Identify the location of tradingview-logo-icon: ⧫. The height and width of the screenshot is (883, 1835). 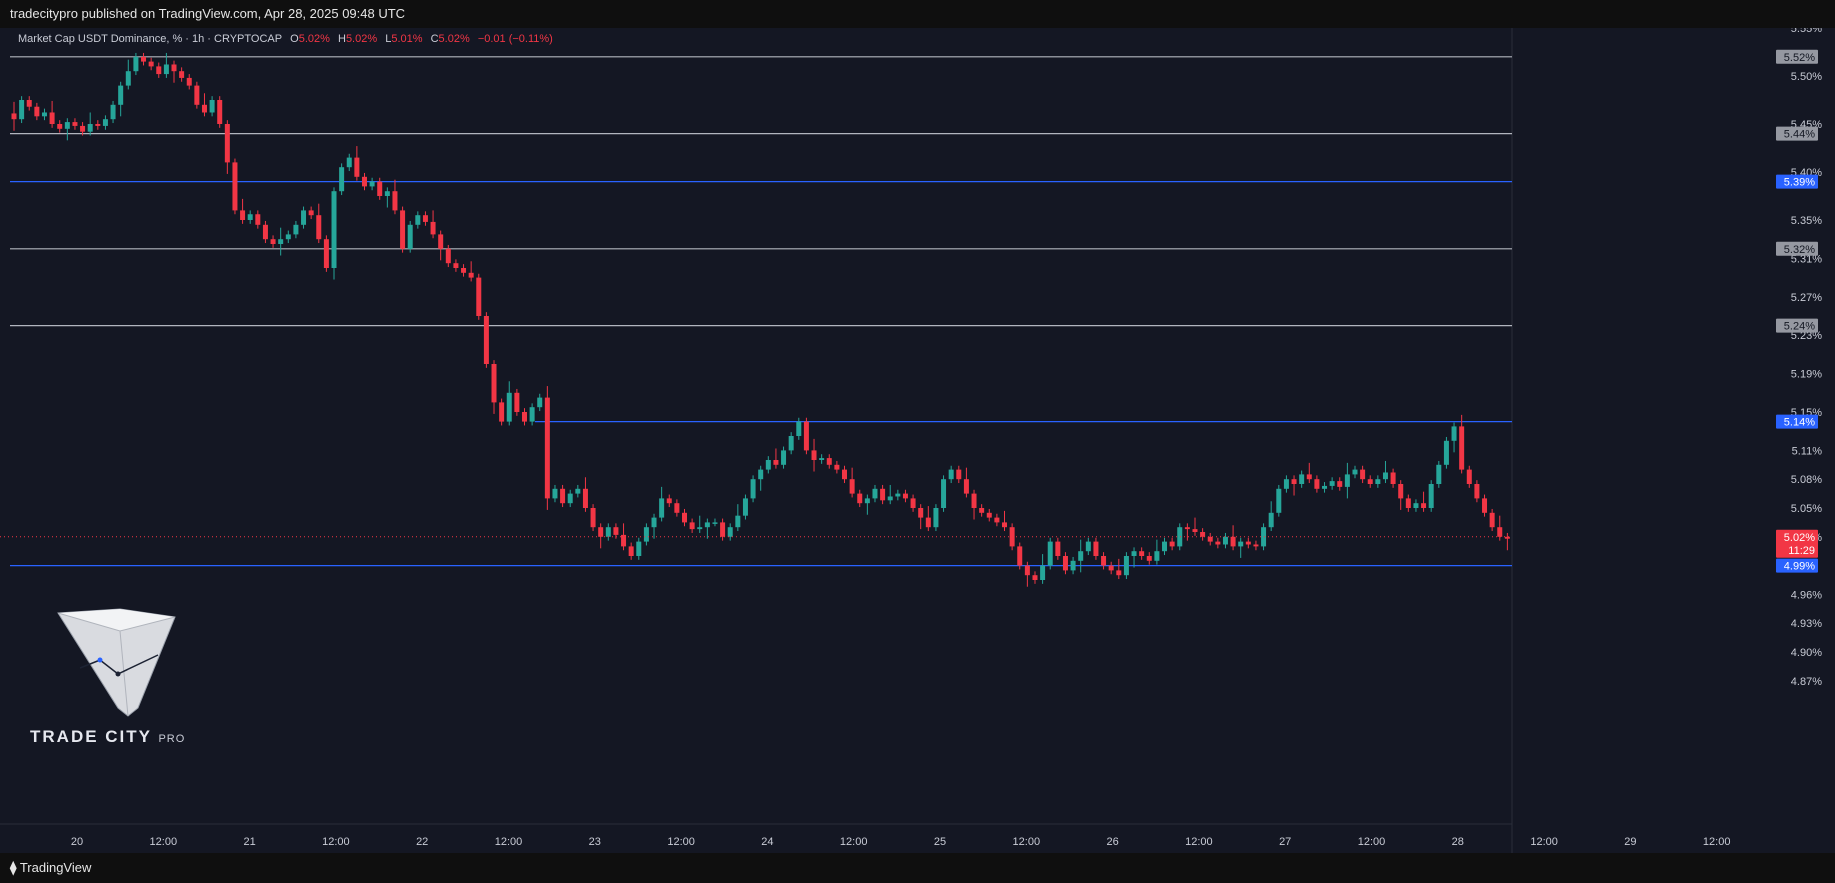
(13, 867).